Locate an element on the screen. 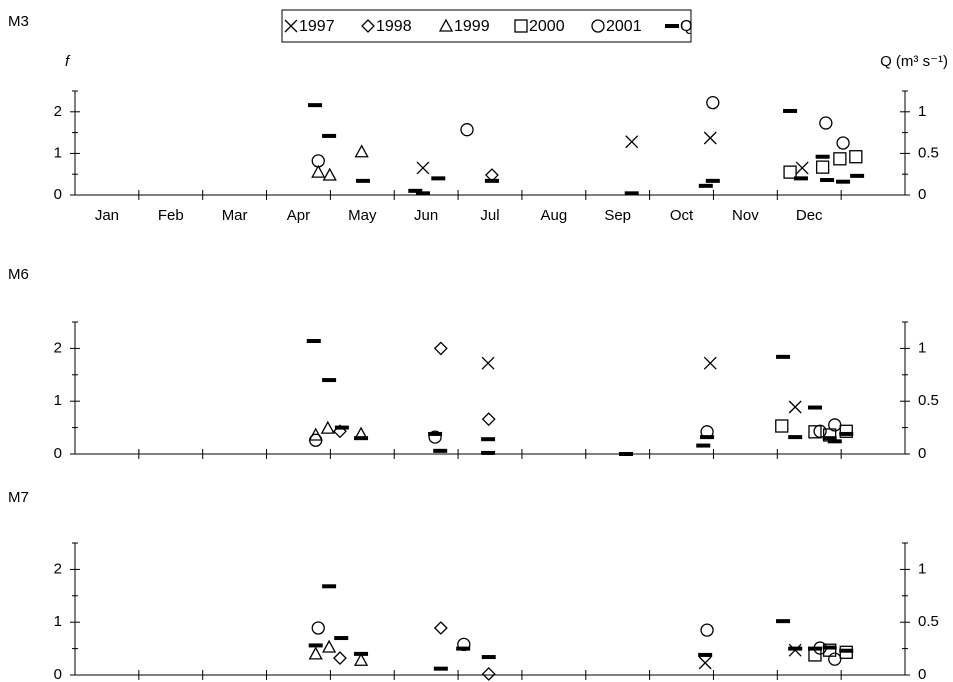 The height and width of the screenshot is (682, 953). legend-label: Q is located at coordinates (686, 26).